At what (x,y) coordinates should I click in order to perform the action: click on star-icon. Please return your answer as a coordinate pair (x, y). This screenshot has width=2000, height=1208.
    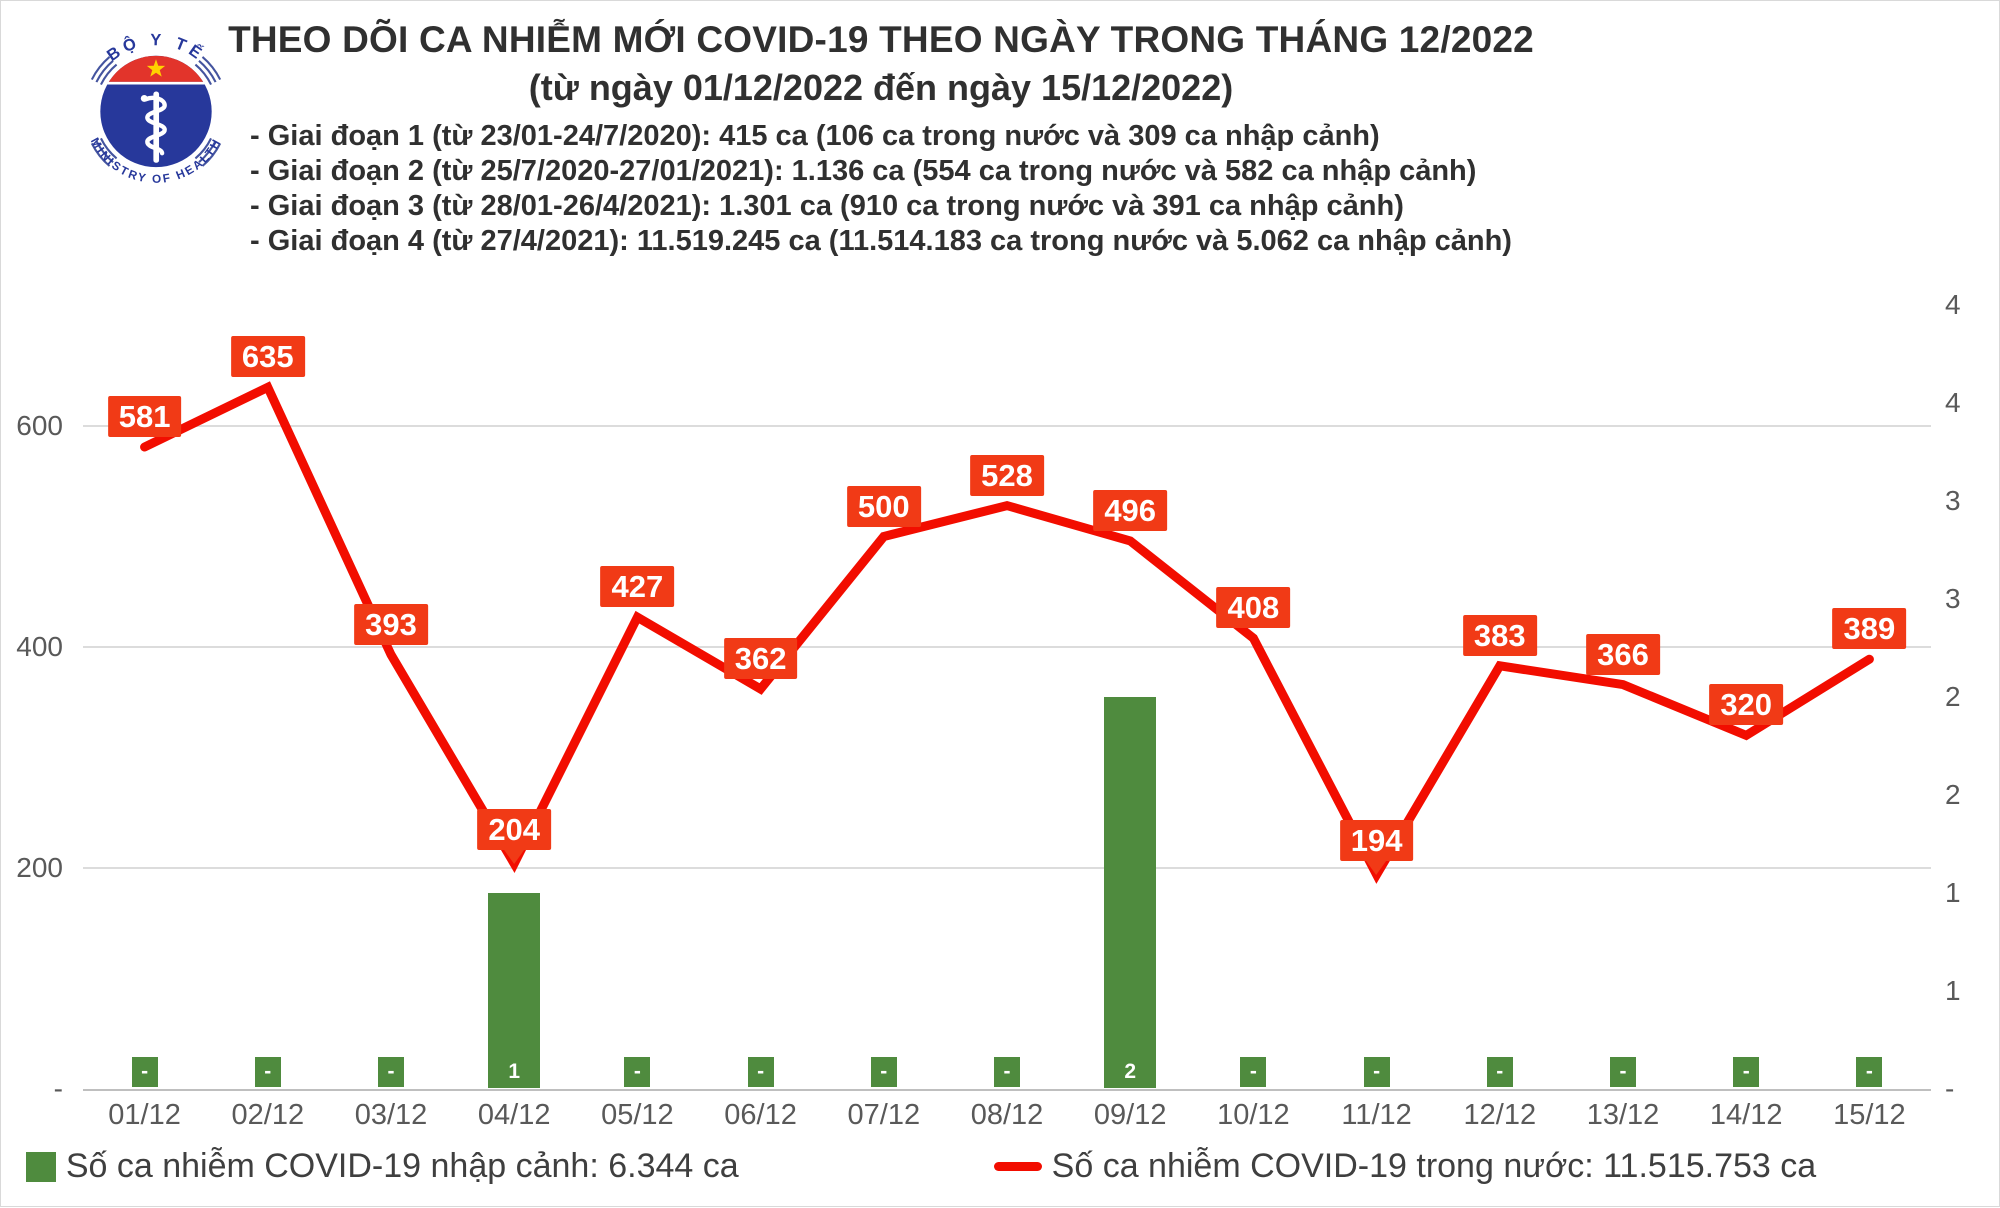
    Looking at the image, I should click on (156, 68).